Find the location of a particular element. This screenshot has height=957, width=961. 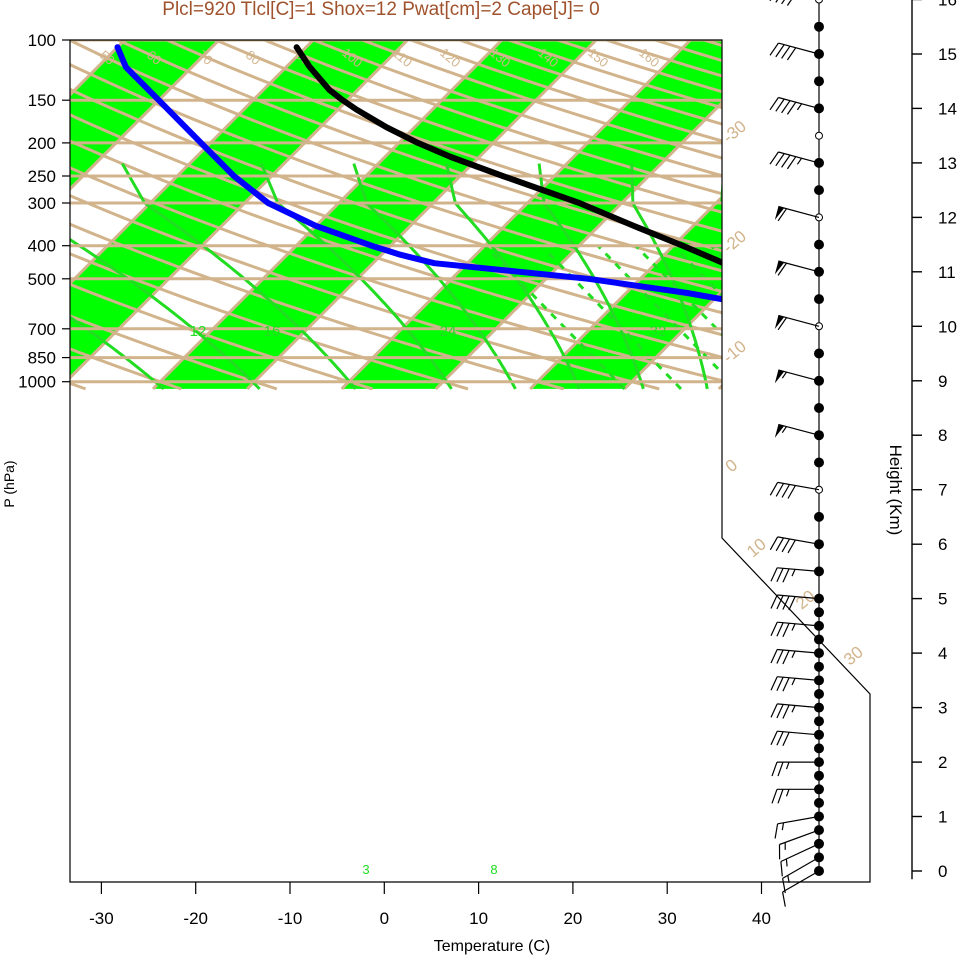

height-tick-label: 2 is located at coordinates (942, 762).